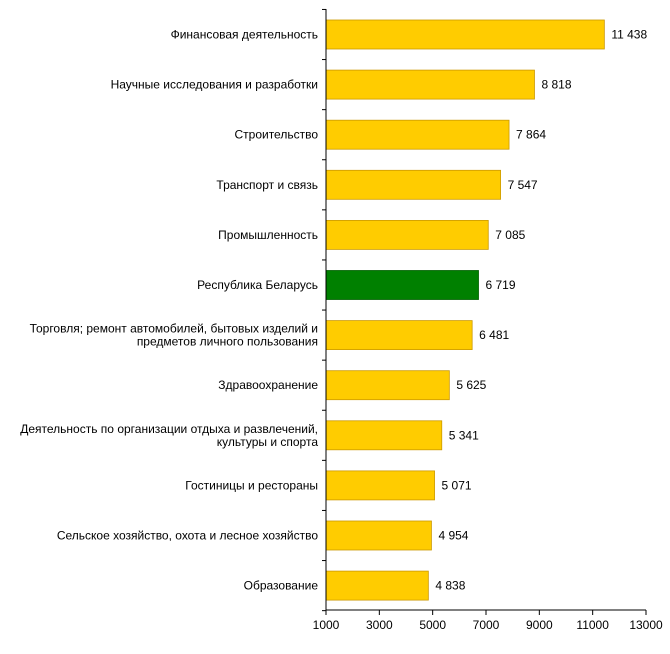 This screenshot has height=654, width=670. I want to click on category-label: Образование, so click(281, 586).